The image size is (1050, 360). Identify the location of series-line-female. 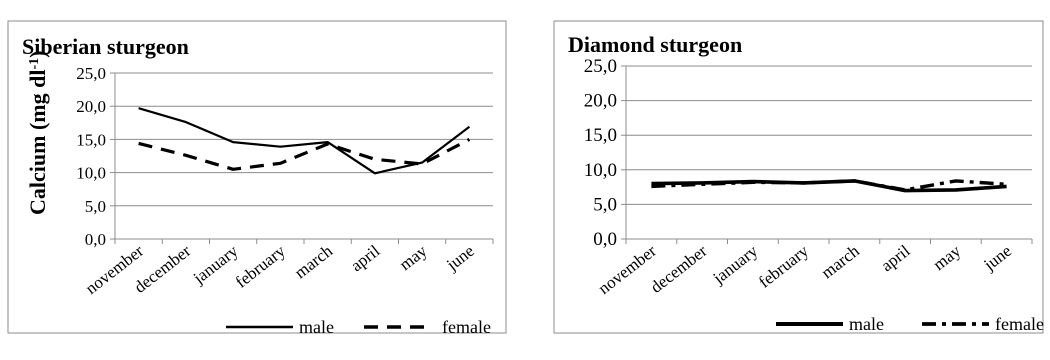
(304, 154).